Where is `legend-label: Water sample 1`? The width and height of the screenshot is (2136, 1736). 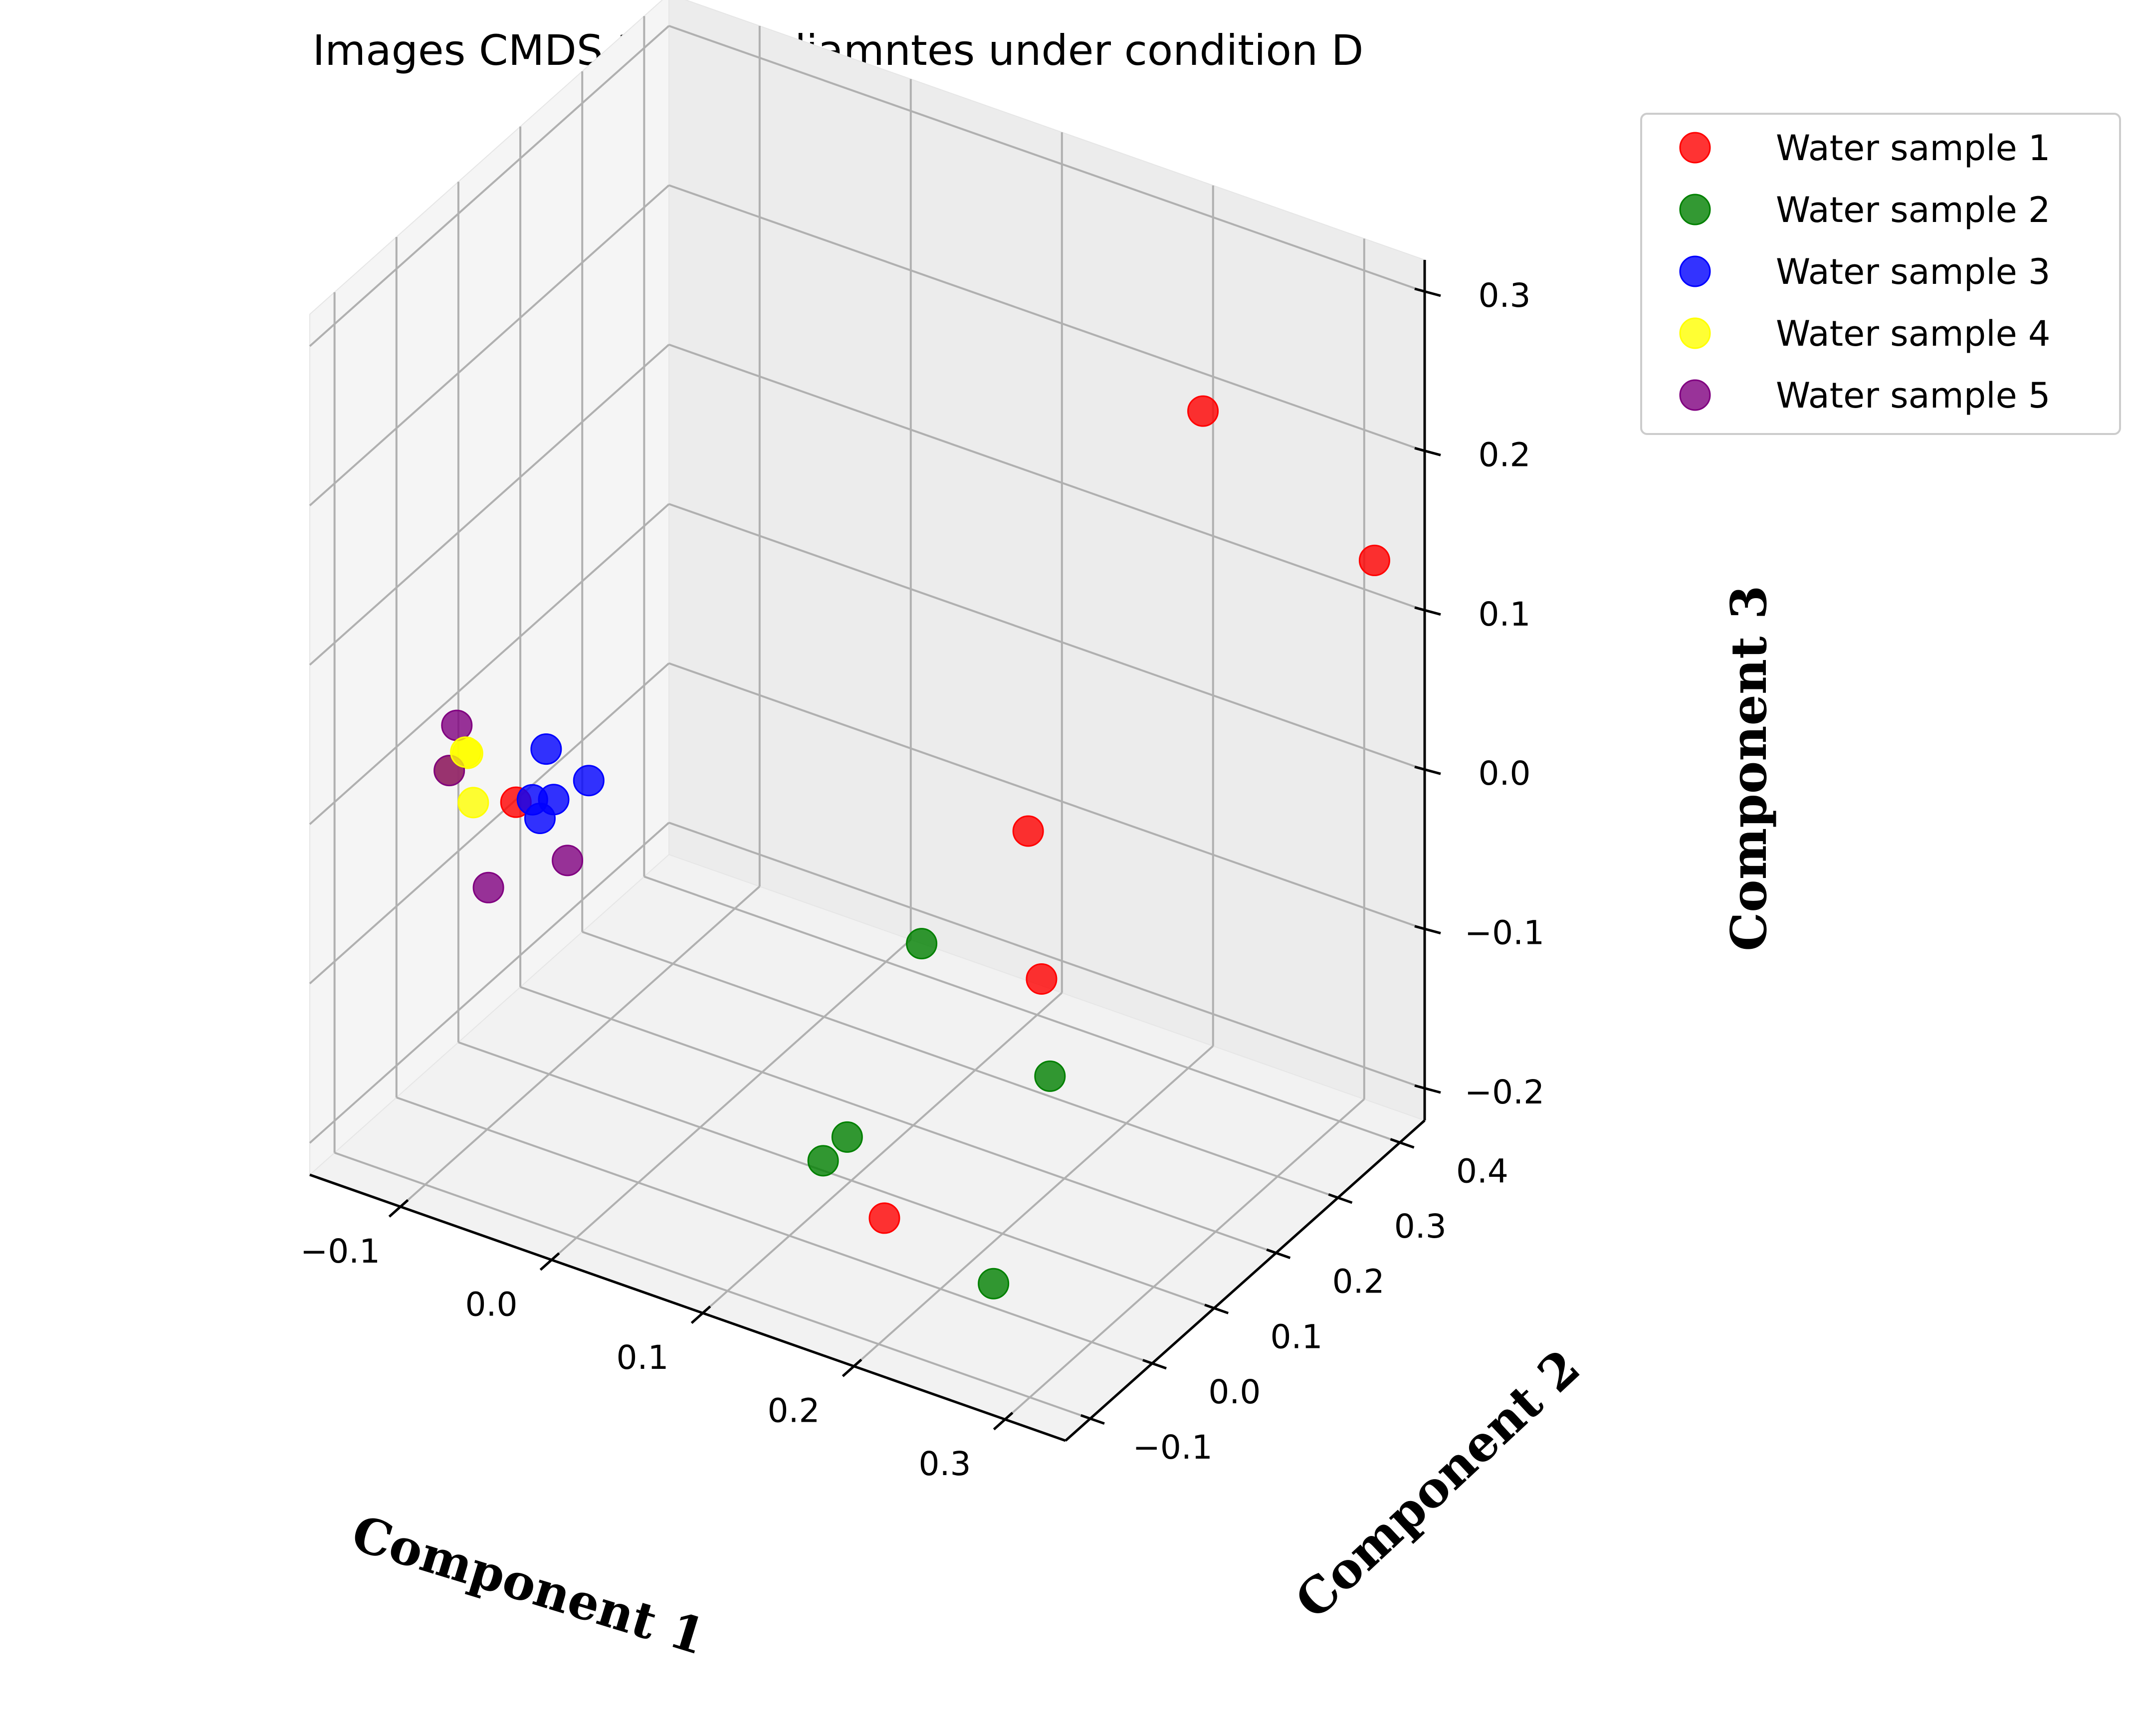
legend-label: Water sample 1 is located at coordinates (1913, 148).